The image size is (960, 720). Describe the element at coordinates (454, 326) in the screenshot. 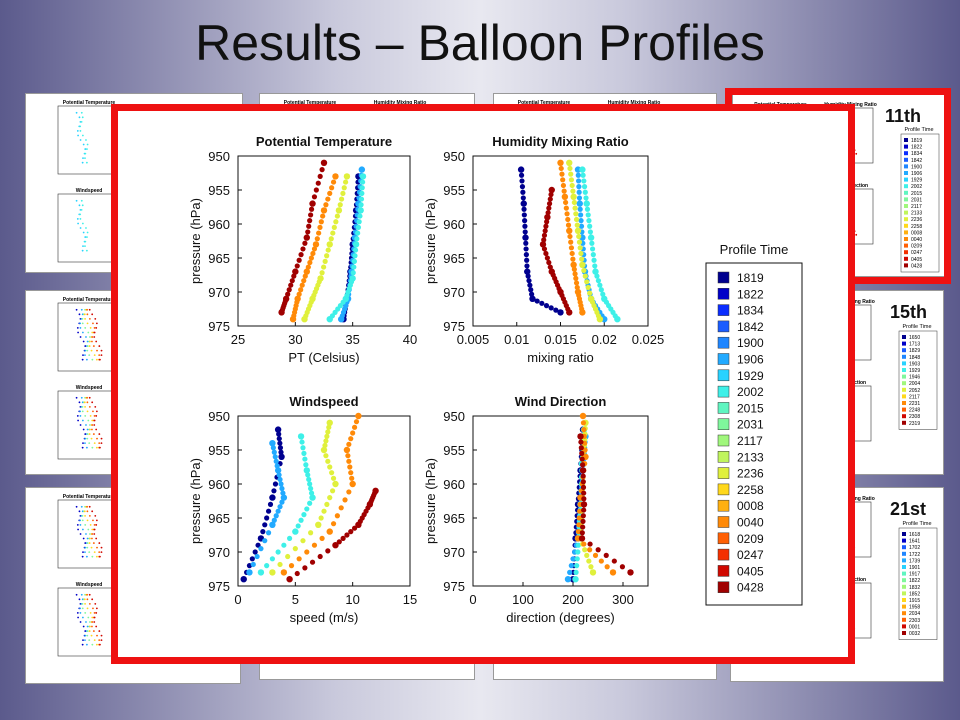

I see `y-tick-label: 975` at that location.